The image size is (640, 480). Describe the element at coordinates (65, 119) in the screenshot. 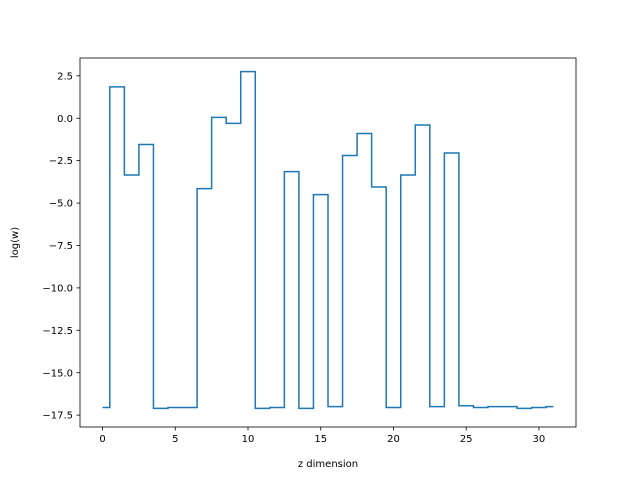

I see `y-tick-label-1: 0.0` at that location.